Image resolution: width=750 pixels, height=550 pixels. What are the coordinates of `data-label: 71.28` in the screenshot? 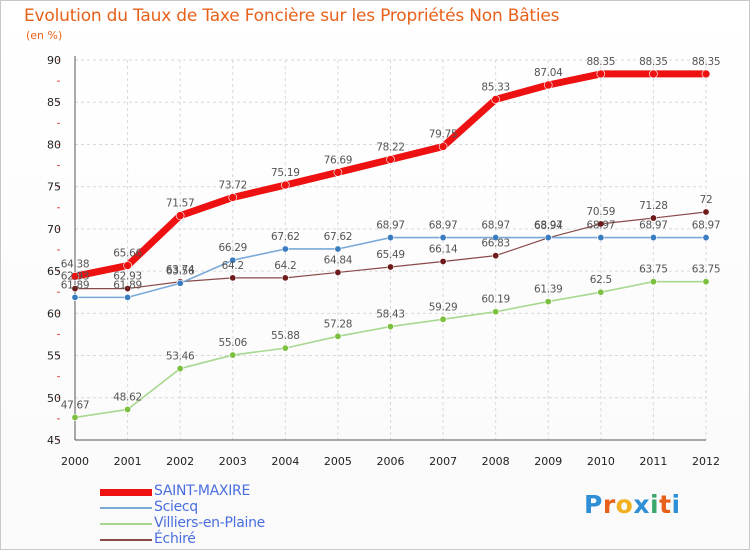 It's located at (653, 206).